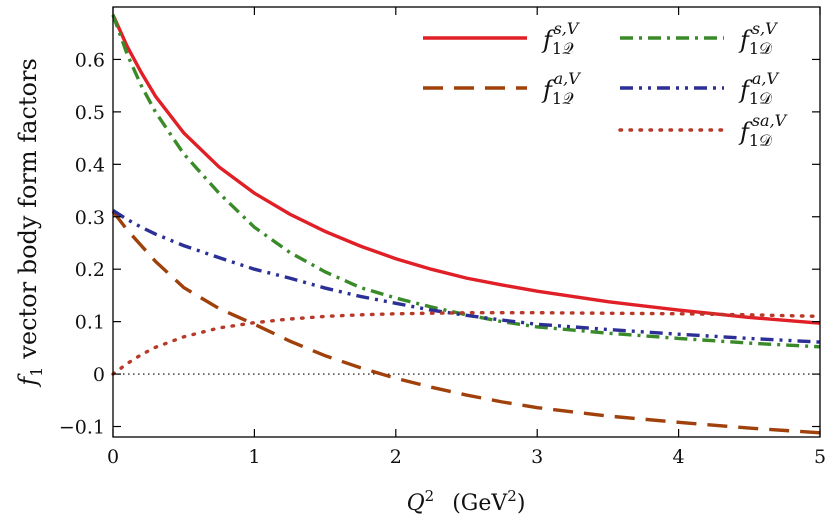 Image resolution: width=829 pixels, height=524 pixels. What do you see at coordinates (758, 88) in the screenshot?
I see `legend-label: f1𝒟a,V` at bounding box center [758, 88].